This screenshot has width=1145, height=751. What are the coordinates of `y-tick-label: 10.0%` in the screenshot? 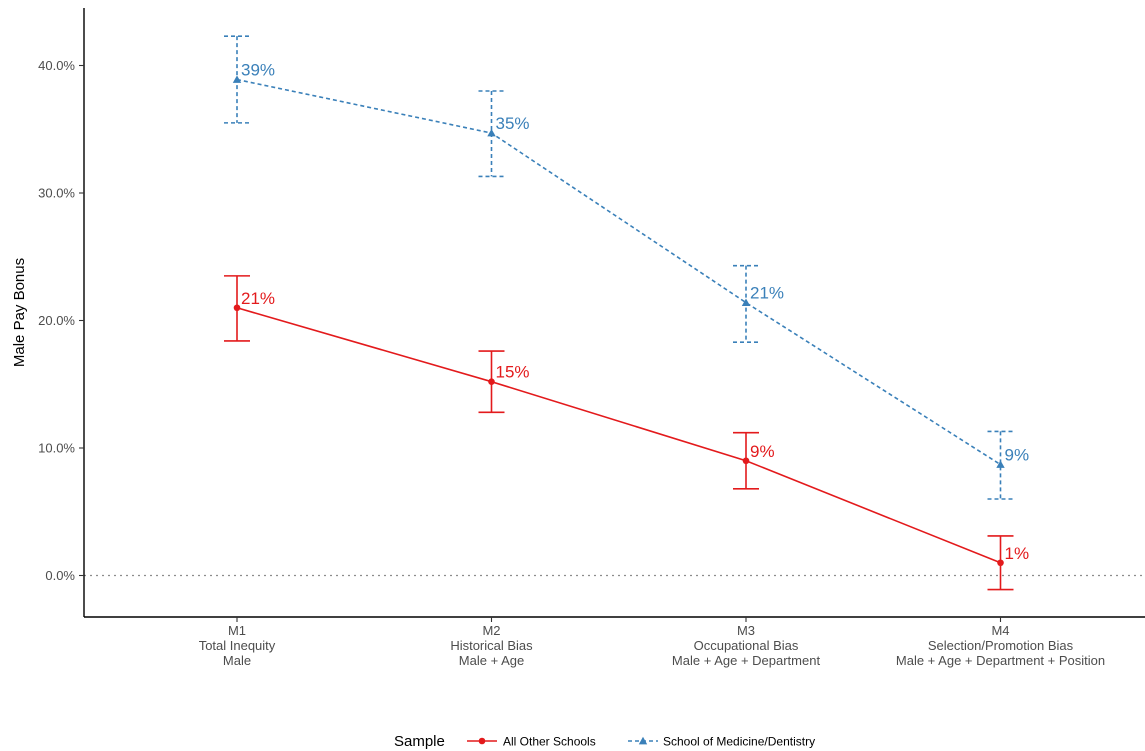 It's located at (56, 448).